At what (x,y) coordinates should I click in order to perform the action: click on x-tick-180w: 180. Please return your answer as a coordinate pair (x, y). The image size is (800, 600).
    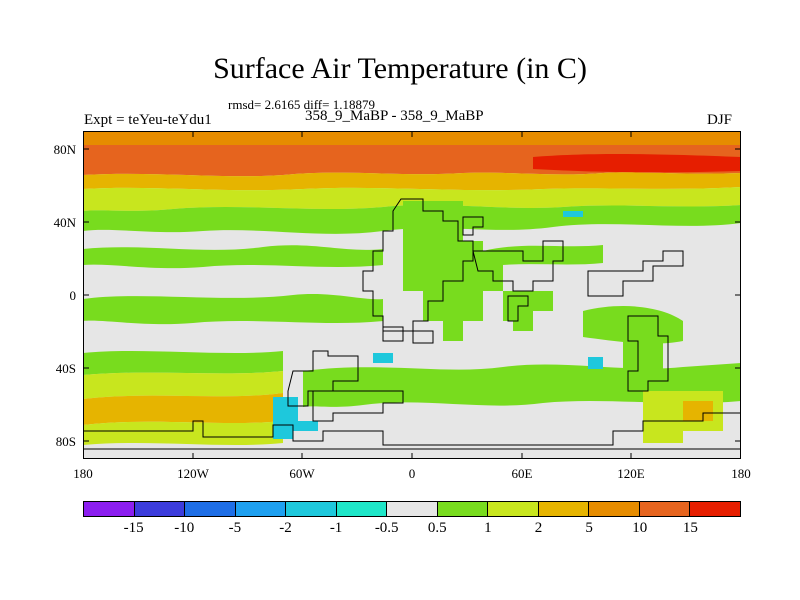
    Looking at the image, I should click on (83, 473).